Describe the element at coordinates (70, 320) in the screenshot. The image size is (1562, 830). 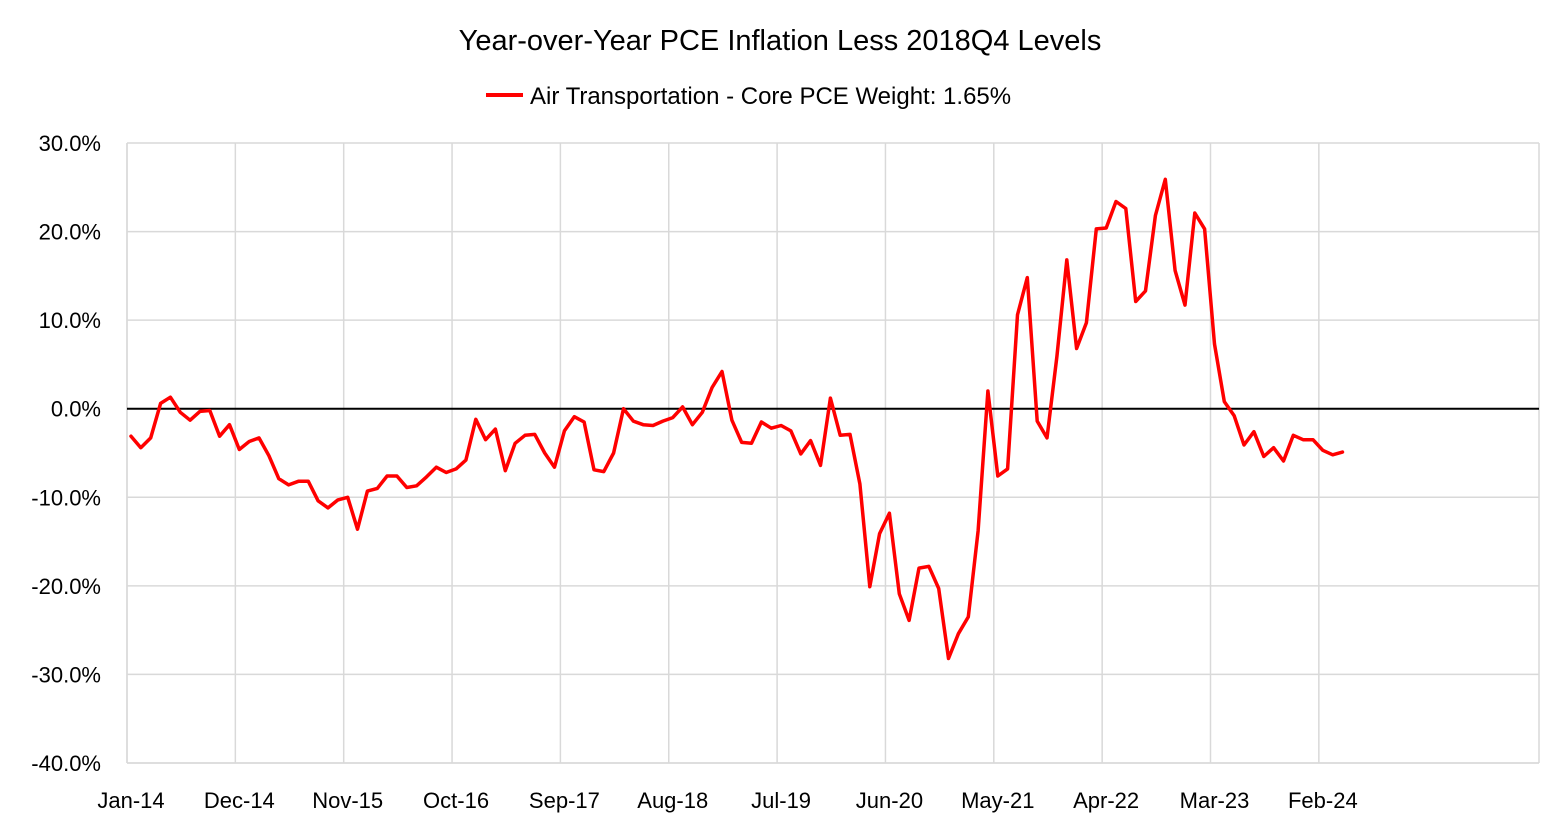
I see `y-tick-label: 10.0%` at that location.